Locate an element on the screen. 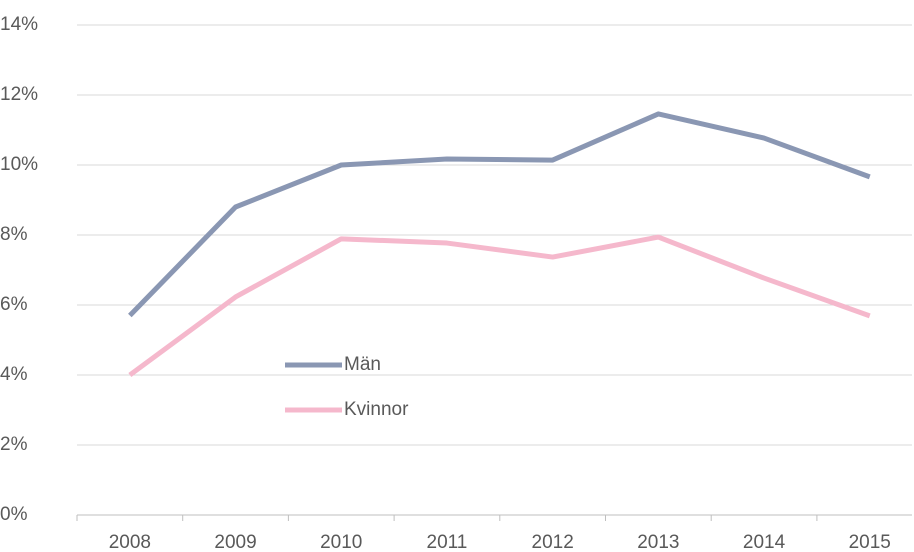 This screenshot has height=552, width=914. x-tick-label: 2014 is located at coordinates (764, 542).